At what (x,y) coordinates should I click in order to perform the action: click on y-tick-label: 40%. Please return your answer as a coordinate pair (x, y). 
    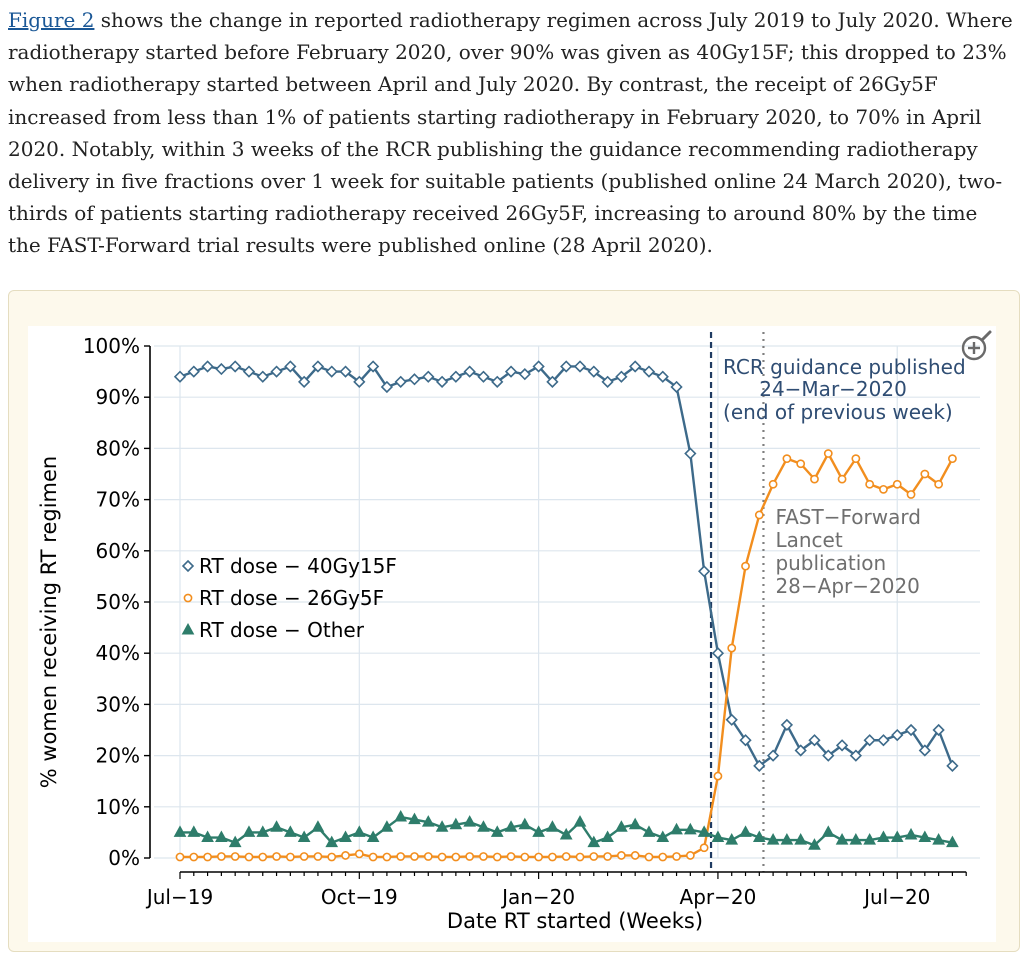
    Looking at the image, I should click on (118, 653).